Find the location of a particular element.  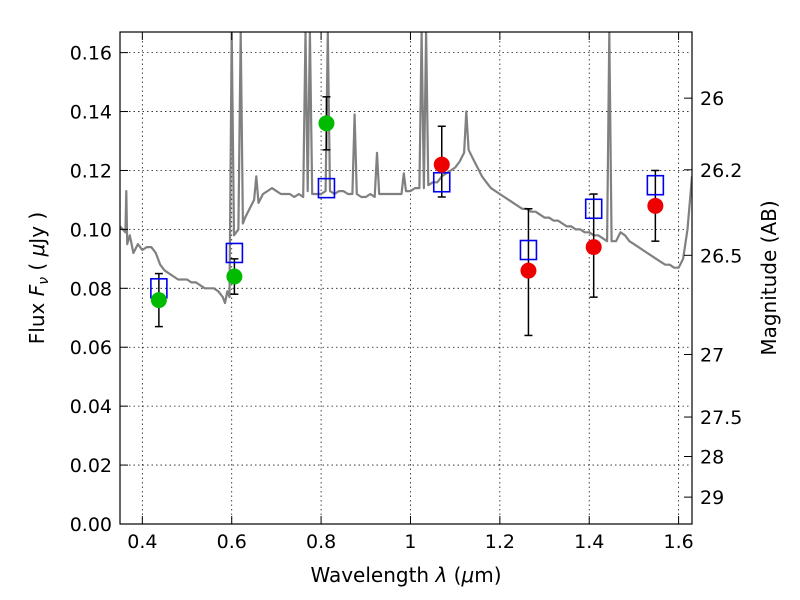

y2-axis-ticks: 26 26.2 26.5 27 27.5 28 29 is located at coordinates (713, 298).